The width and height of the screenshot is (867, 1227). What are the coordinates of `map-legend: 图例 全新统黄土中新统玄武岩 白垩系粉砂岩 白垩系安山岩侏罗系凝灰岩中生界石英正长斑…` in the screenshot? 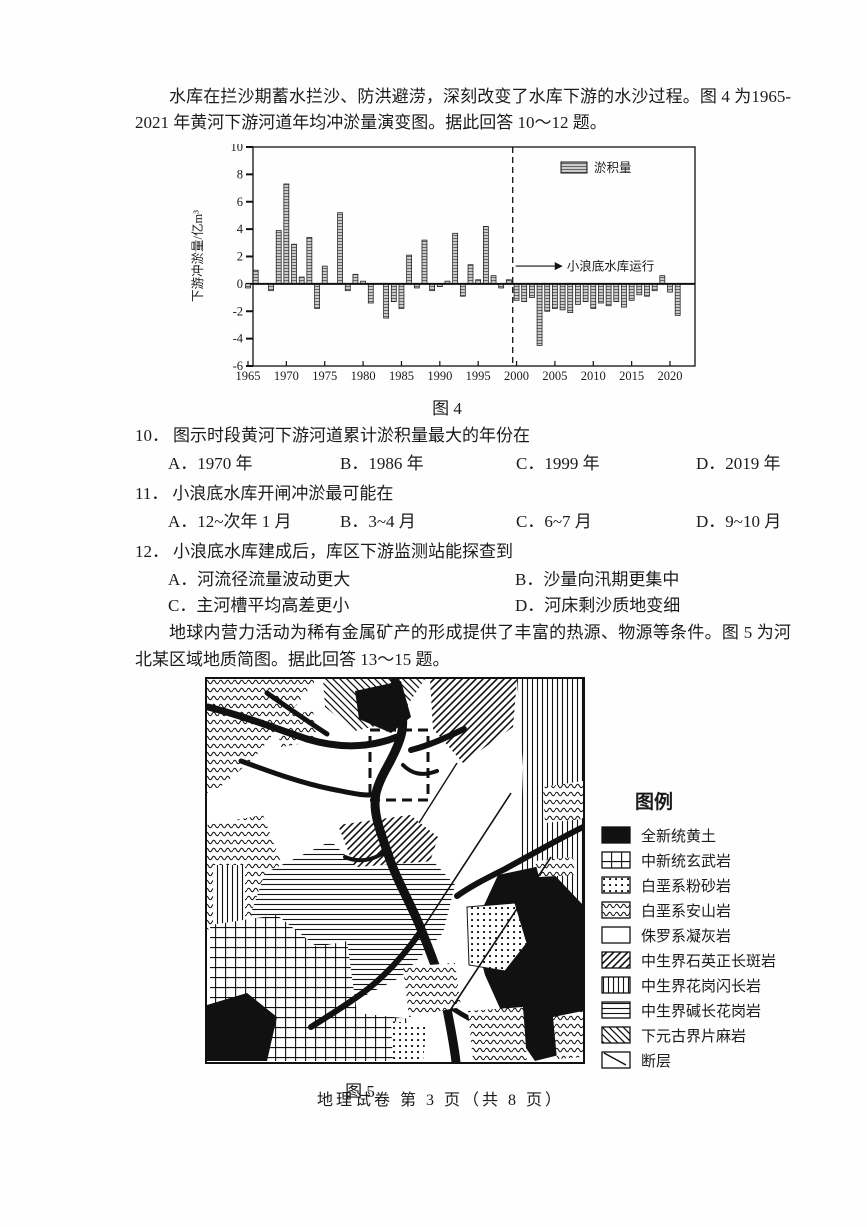 It's located at (688, 875).